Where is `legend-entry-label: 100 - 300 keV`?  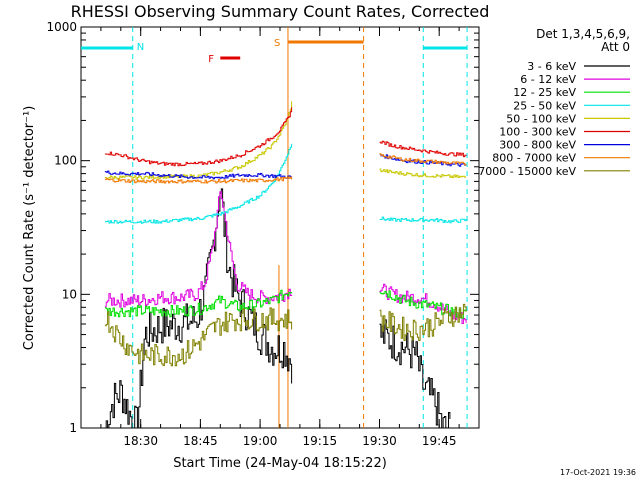 legend-entry-label: 100 - 300 keV is located at coordinates (537, 132).